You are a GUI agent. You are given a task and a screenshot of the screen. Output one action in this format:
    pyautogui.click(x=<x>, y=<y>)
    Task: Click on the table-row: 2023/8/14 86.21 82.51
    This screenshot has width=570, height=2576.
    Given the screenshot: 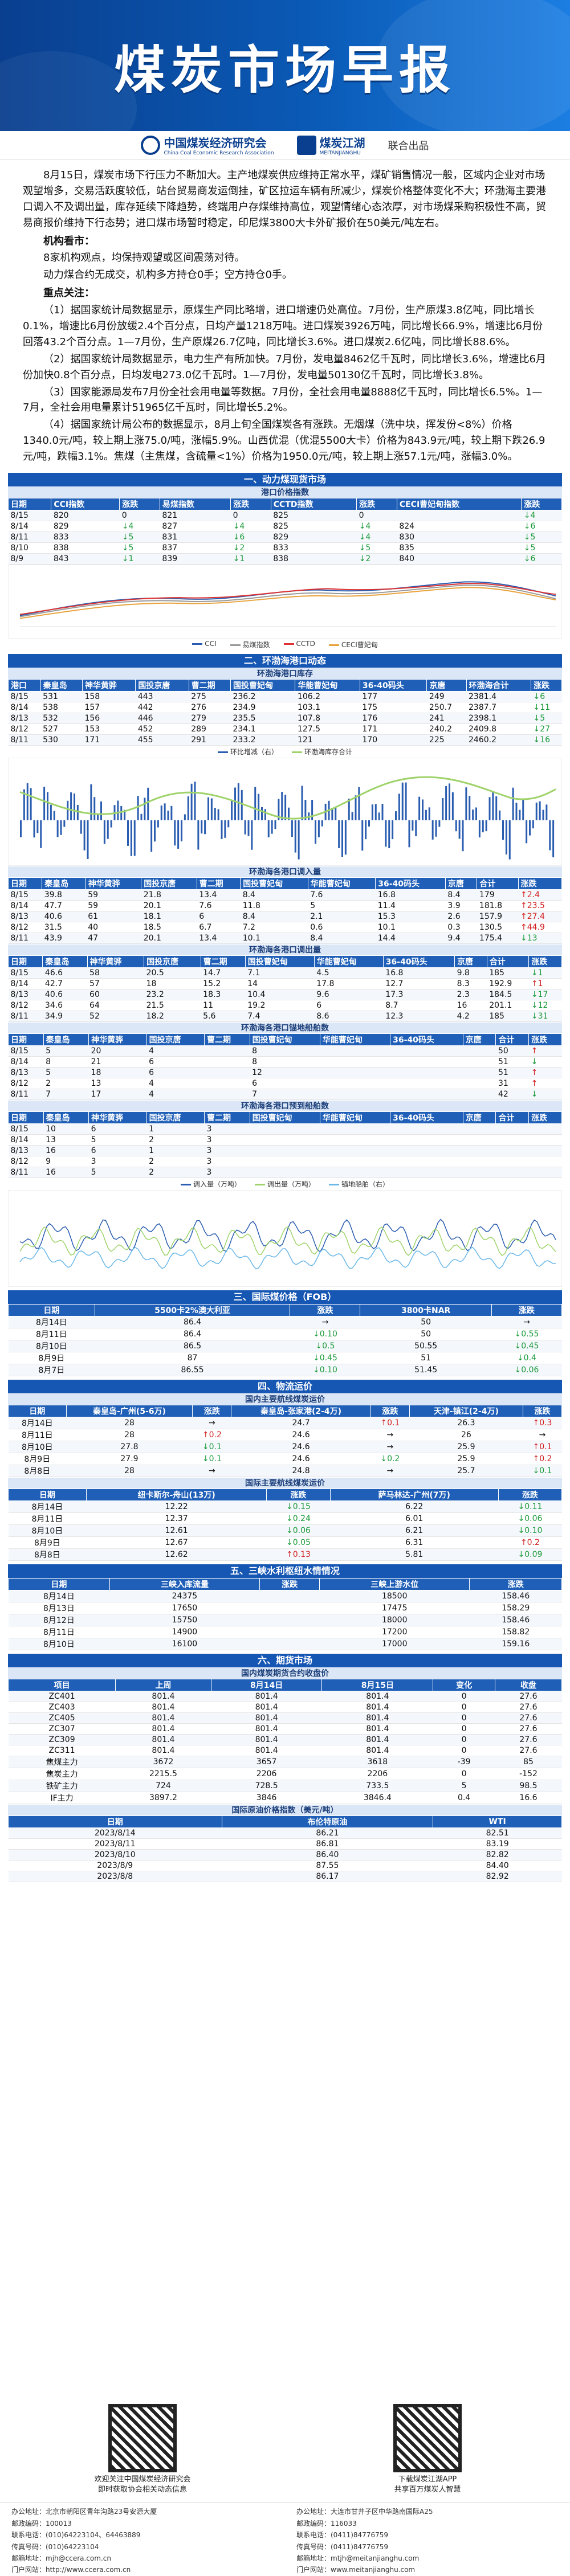 What is the action you would take?
    pyautogui.click(x=285, y=1833)
    